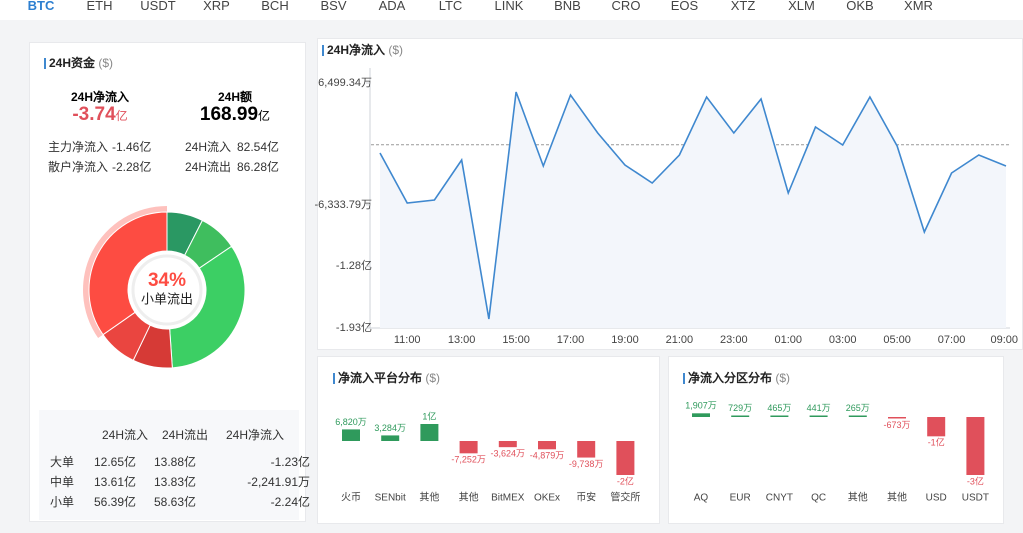 The image size is (1023, 533). I want to click on volume-label: 24H额, so click(234, 97).